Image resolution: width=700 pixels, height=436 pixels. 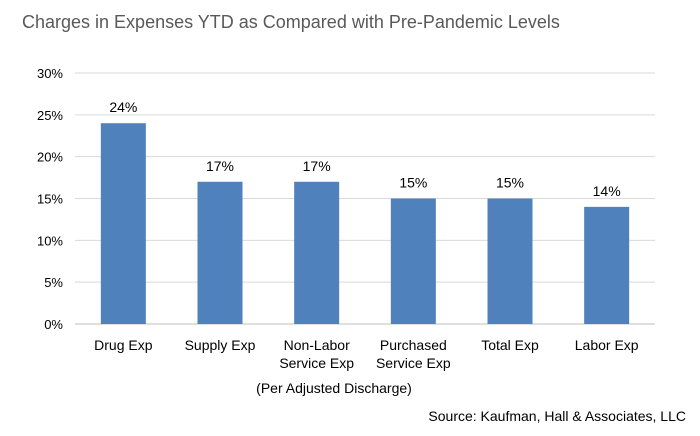 I want to click on x-tick-label: Total Exp, so click(x=510, y=345).